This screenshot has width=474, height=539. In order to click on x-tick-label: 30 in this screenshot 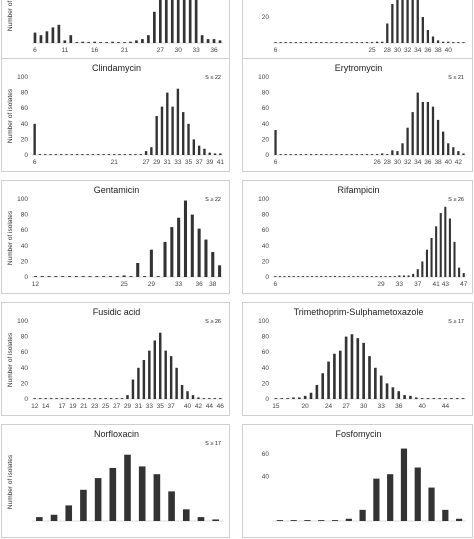, I will do `click(364, 406)`.